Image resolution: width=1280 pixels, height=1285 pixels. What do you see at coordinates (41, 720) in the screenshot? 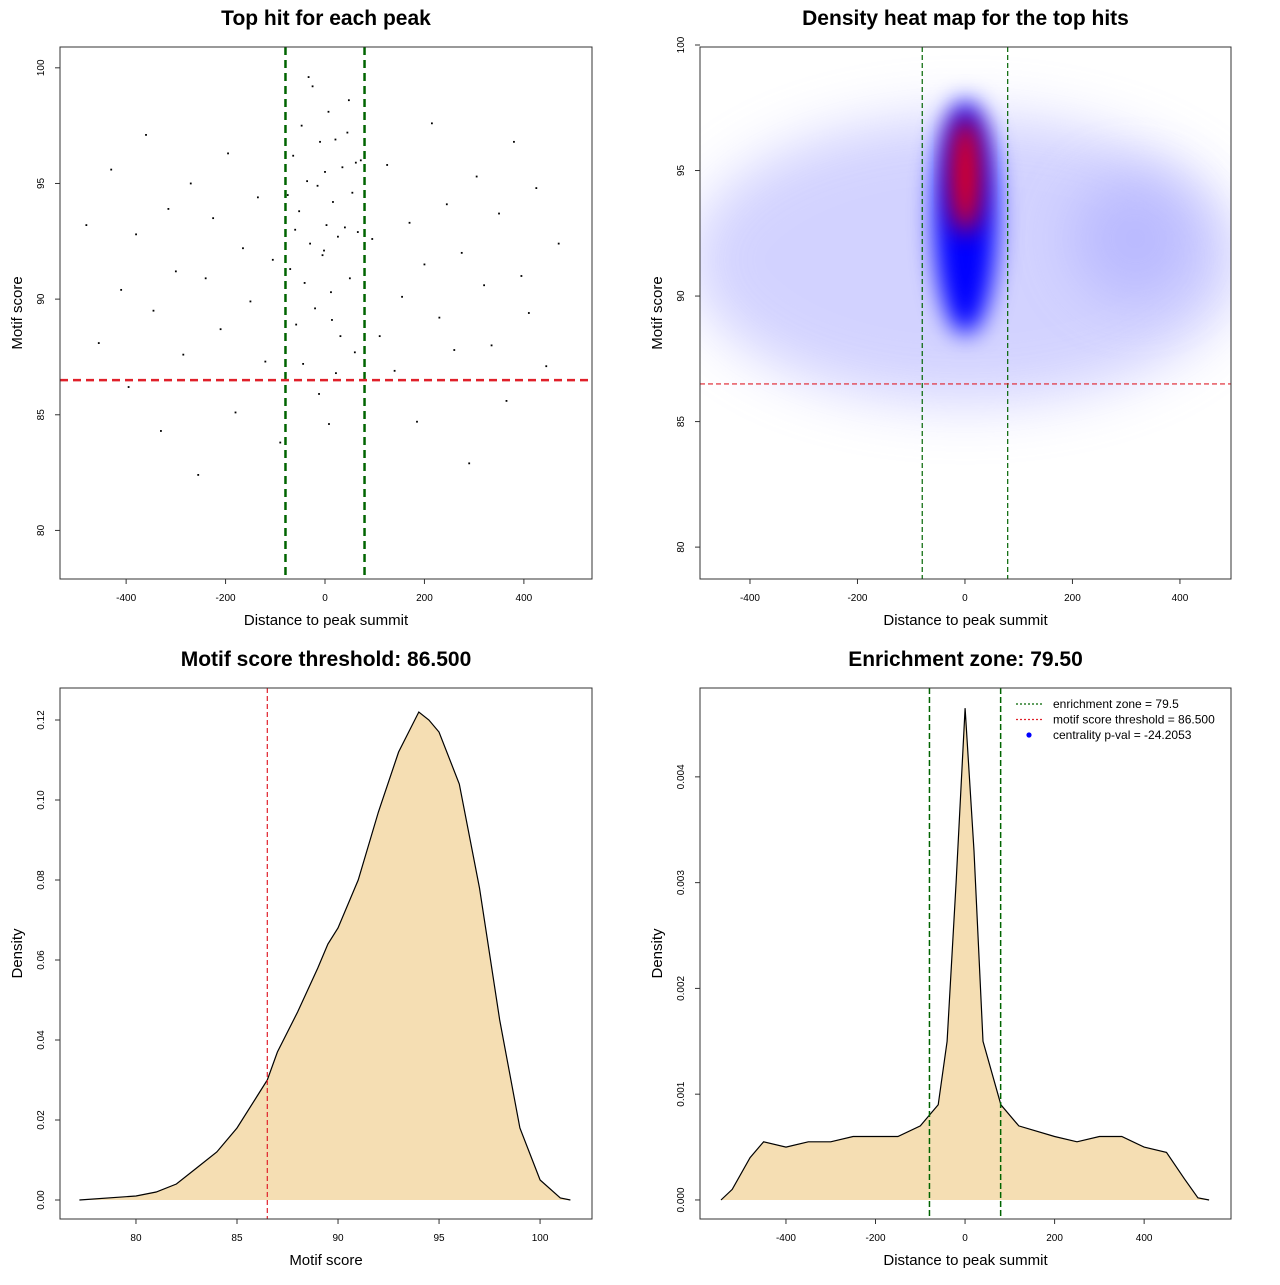
I see `y-tick-label: 0.12` at bounding box center [41, 720].